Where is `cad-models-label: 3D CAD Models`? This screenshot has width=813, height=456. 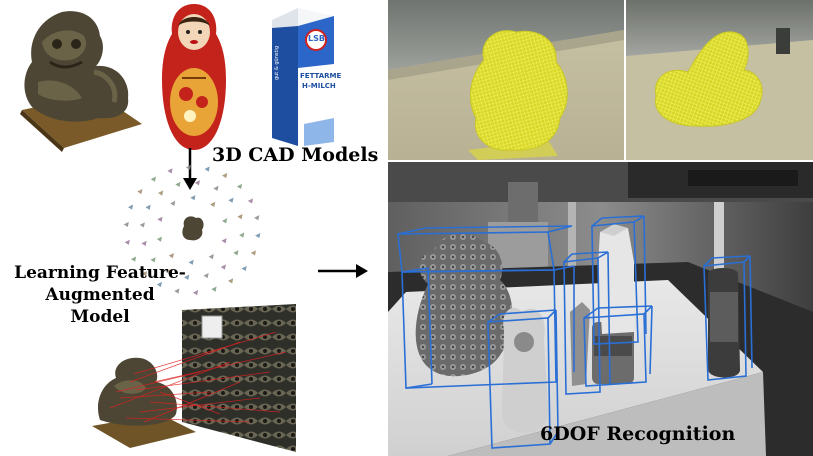 cad-models-label: 3D CAD Models is located at coordinates (295, 155).